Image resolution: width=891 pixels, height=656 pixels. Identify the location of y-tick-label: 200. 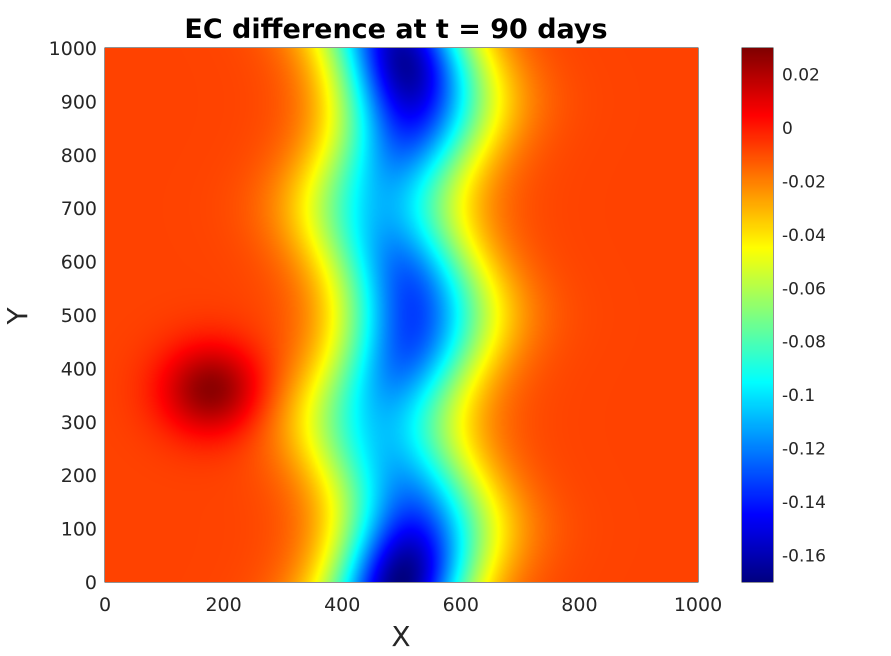
(79, 476).